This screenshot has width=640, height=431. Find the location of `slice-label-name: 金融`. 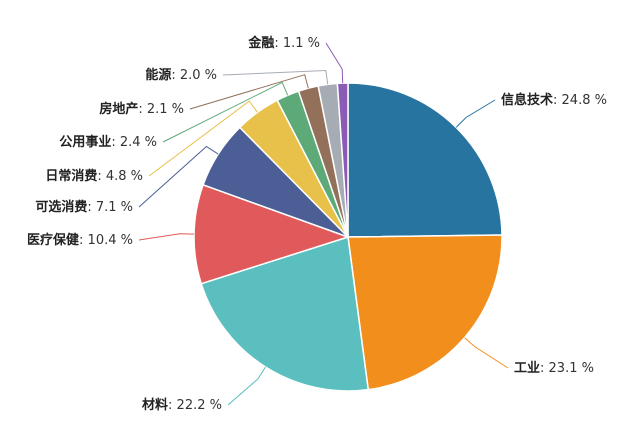

slice-label-name: 金融 is located at coordinates (260, 43).